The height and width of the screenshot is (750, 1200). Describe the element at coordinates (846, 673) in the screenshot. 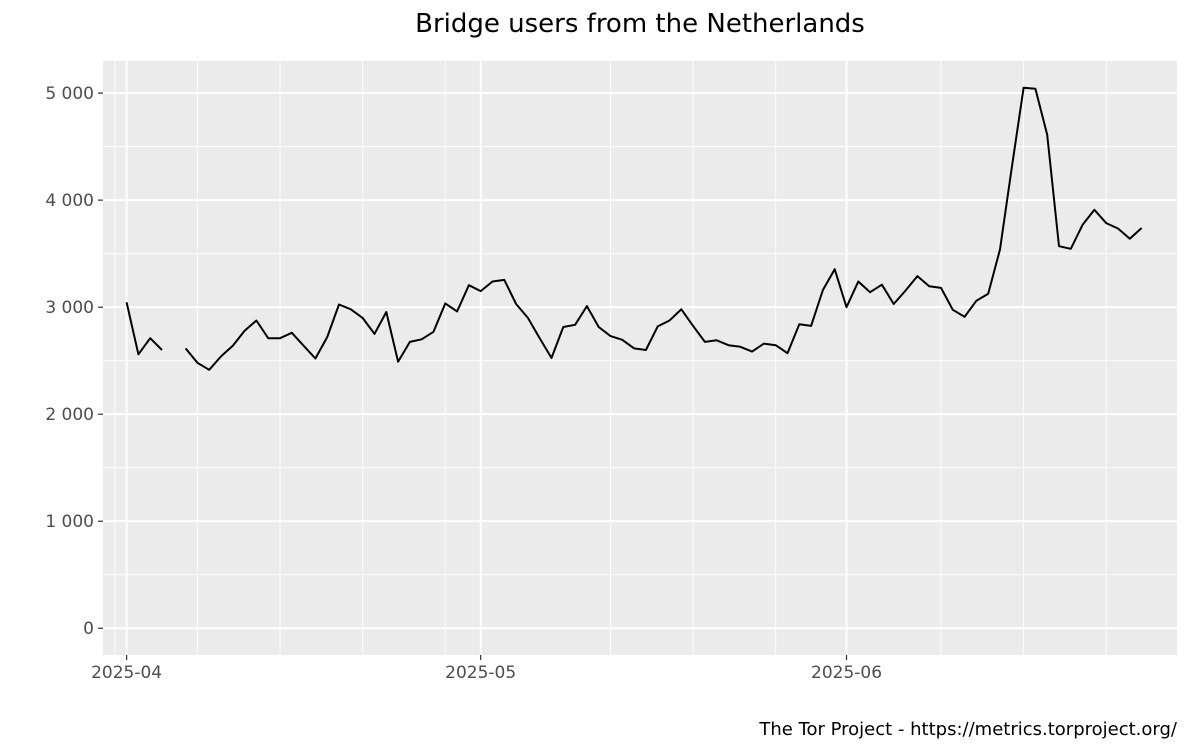

I see `x-tick-label: 2025-06` at that location.